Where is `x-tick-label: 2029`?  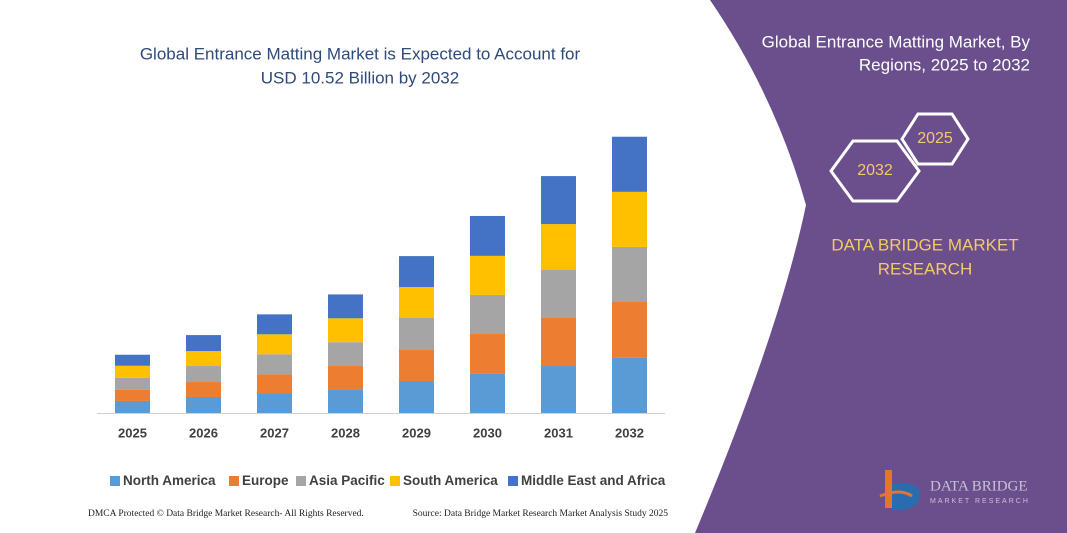
x-tick-label: 2029 is located at coordinates (416, 432).